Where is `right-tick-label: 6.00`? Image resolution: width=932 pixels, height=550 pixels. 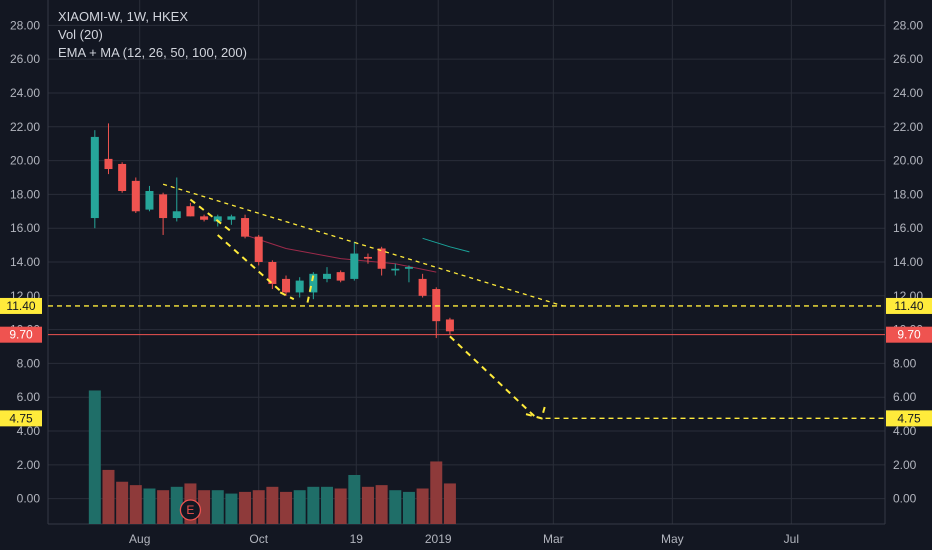
right-tick-label: 6.00 is located at coordinates (905, 397).